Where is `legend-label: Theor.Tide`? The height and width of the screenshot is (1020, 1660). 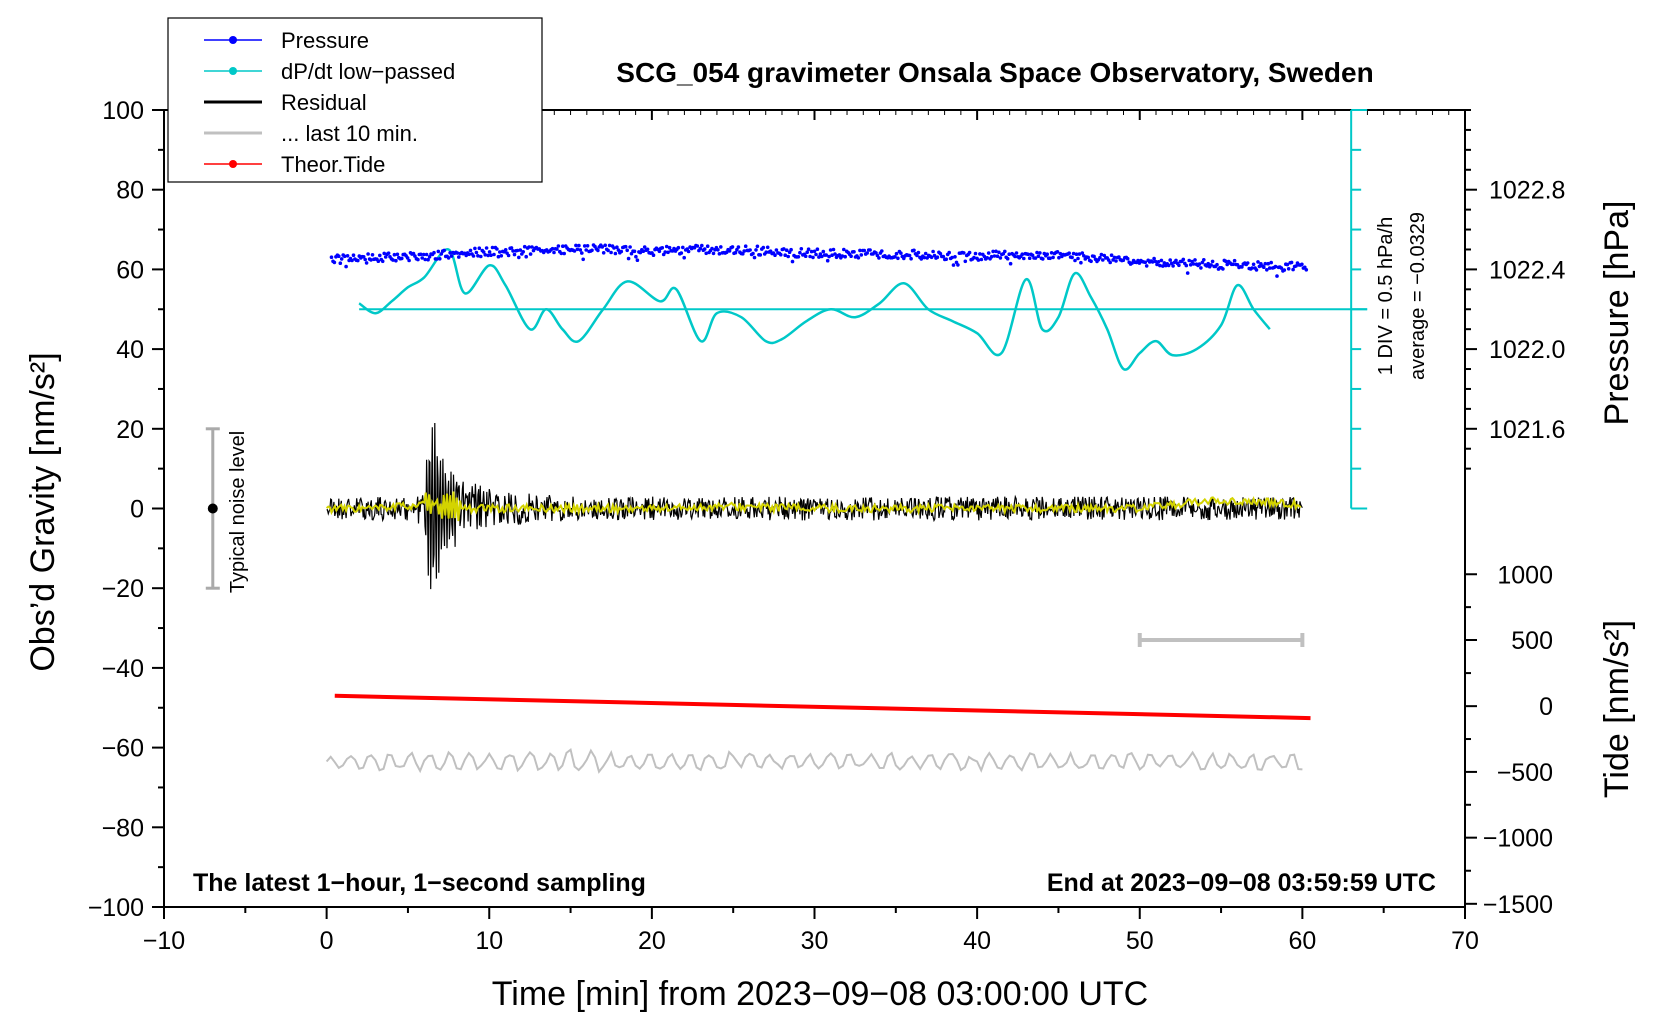 legend-label: Theor.Tide is located at coordinates (333, 164).